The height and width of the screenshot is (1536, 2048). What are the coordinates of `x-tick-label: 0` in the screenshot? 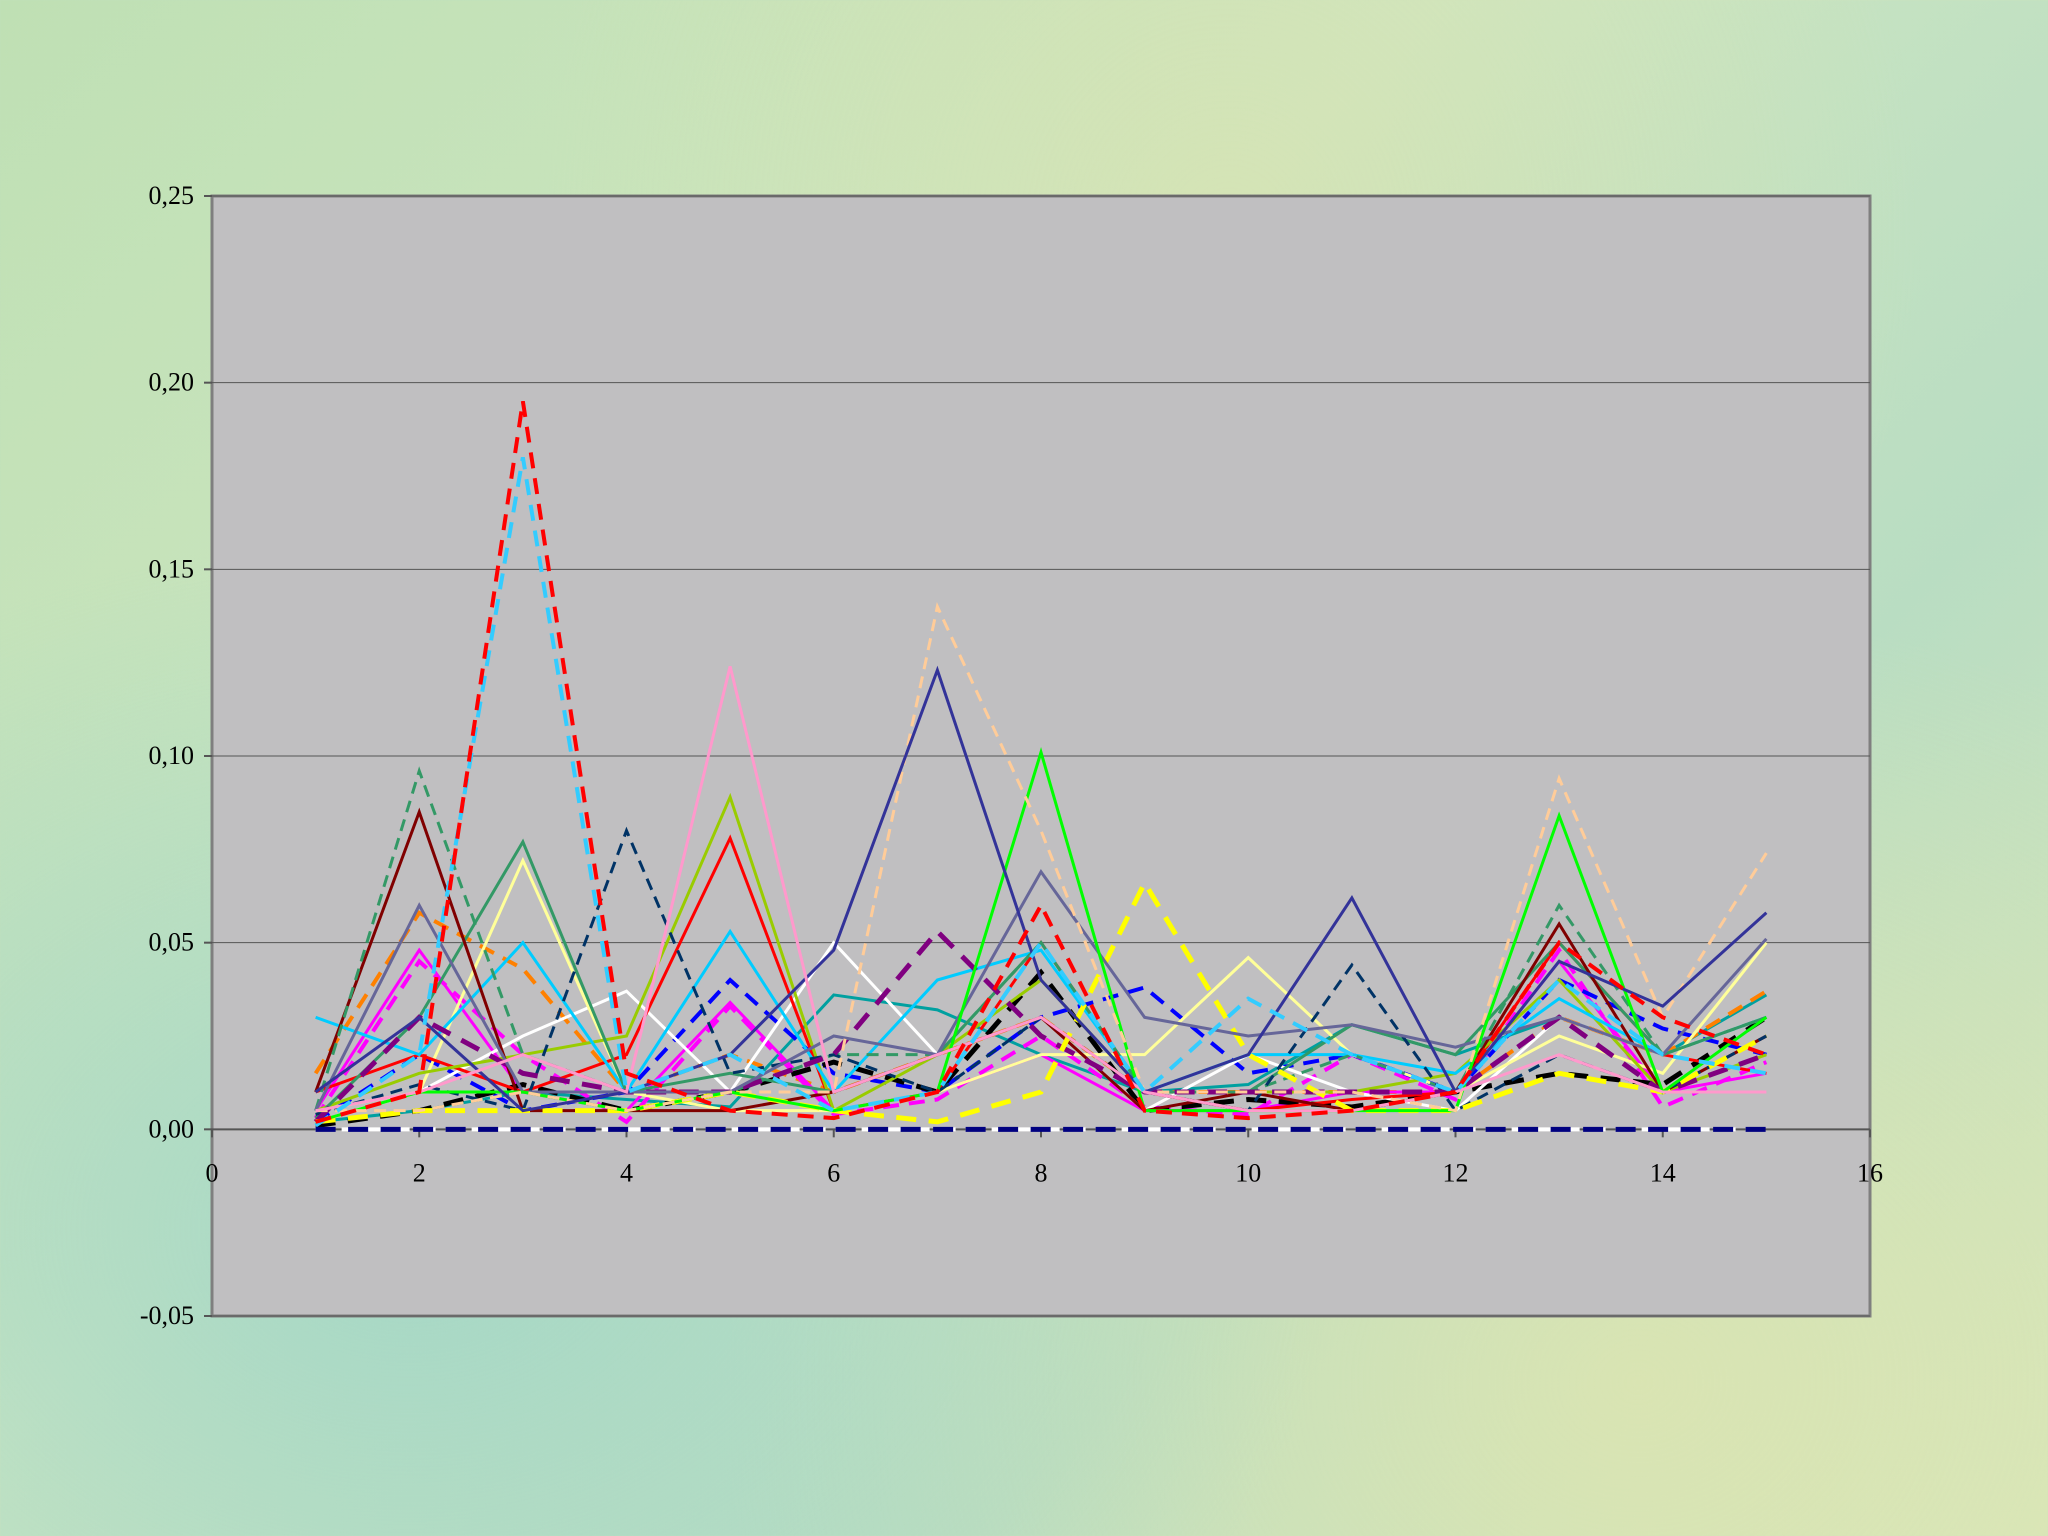 It's located at (212, 1172).